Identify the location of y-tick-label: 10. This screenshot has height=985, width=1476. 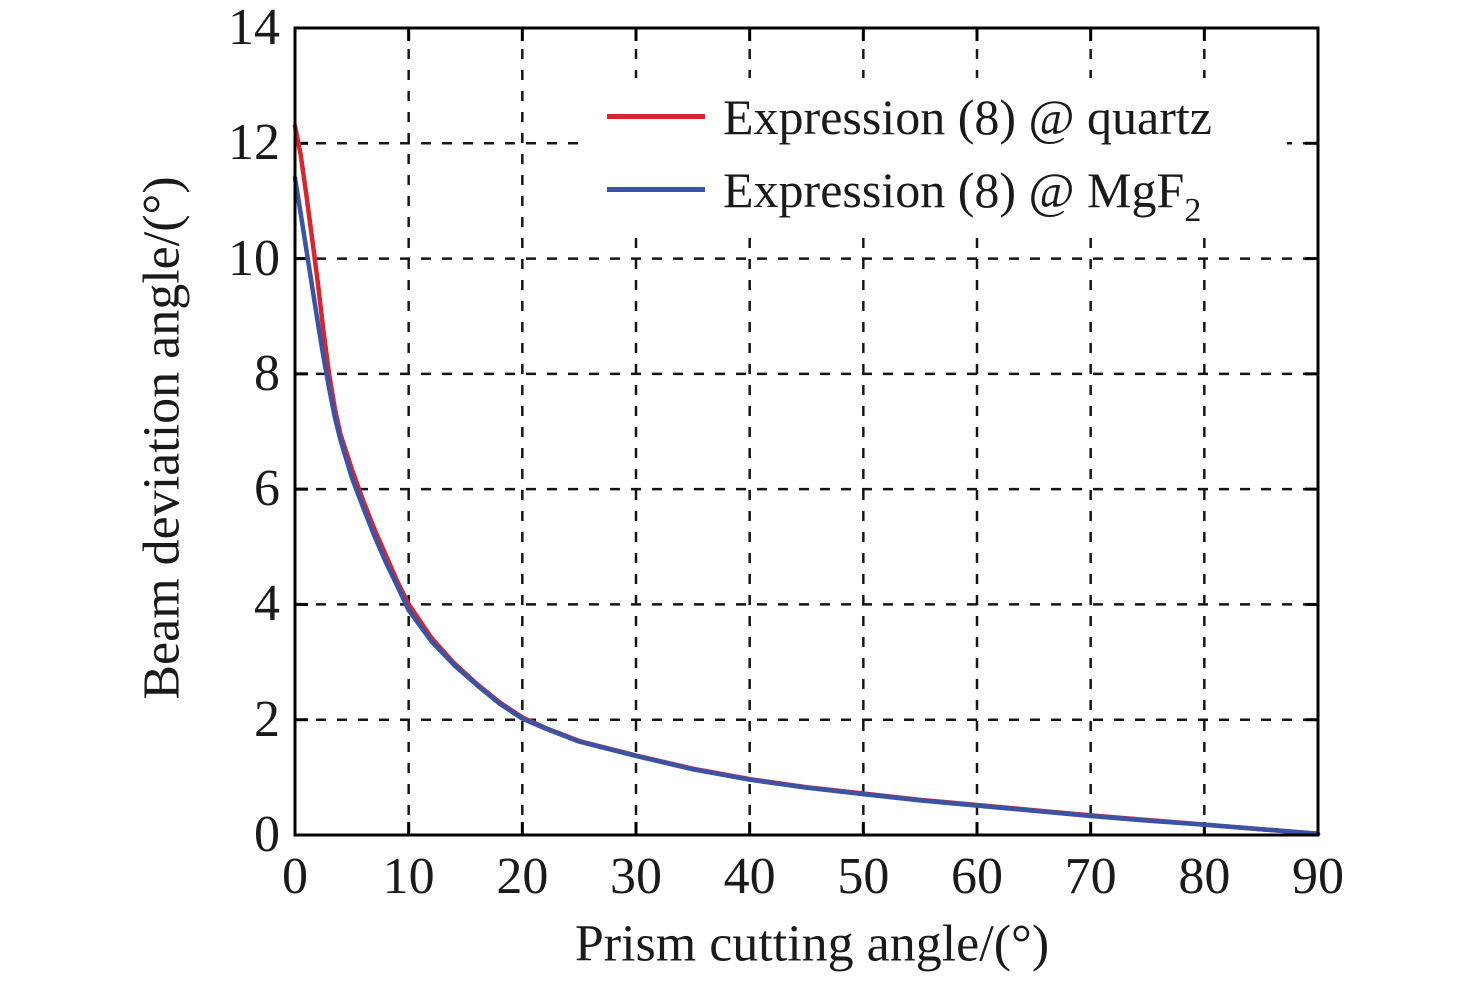
(254, 258).